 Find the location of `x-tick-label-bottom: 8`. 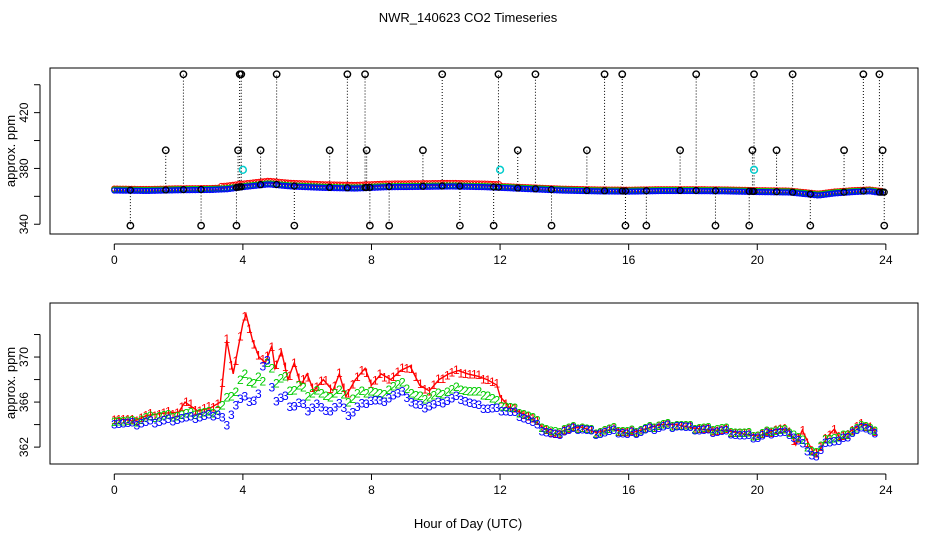

x-tick-label-bottom: 8 is located at coordinates (371, 490).